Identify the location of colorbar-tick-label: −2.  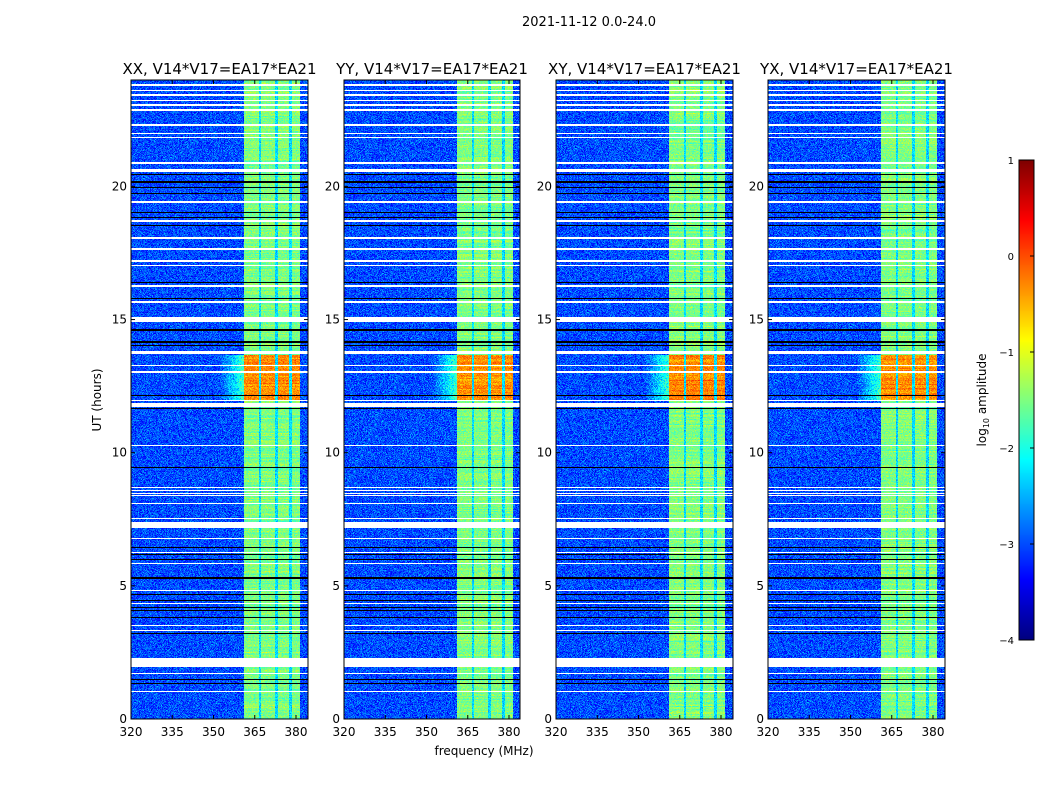
(1006, 449).